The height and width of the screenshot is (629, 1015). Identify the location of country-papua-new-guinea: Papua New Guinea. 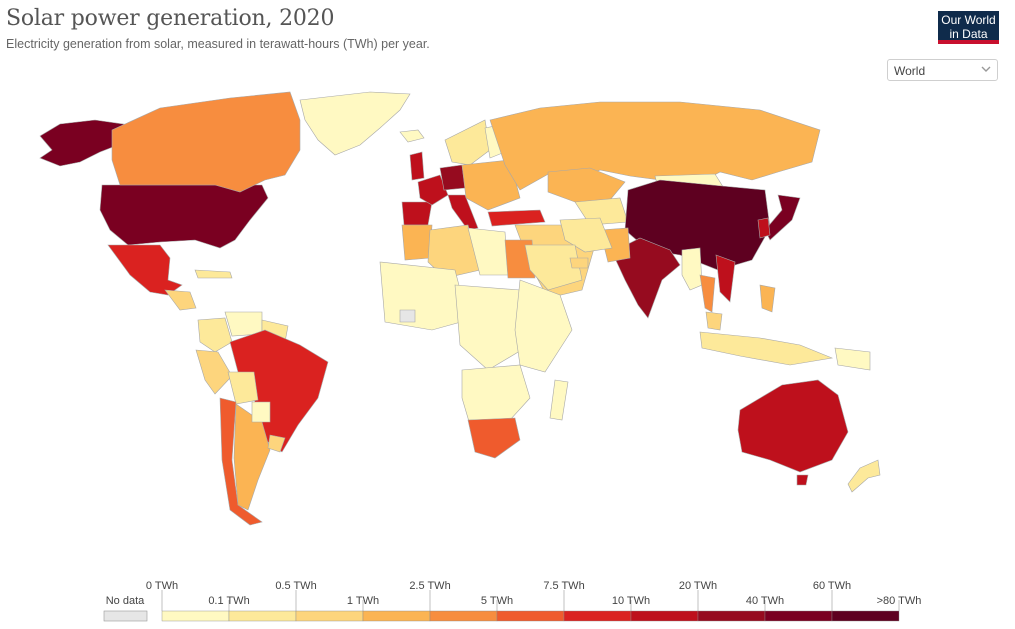
(852, 359).